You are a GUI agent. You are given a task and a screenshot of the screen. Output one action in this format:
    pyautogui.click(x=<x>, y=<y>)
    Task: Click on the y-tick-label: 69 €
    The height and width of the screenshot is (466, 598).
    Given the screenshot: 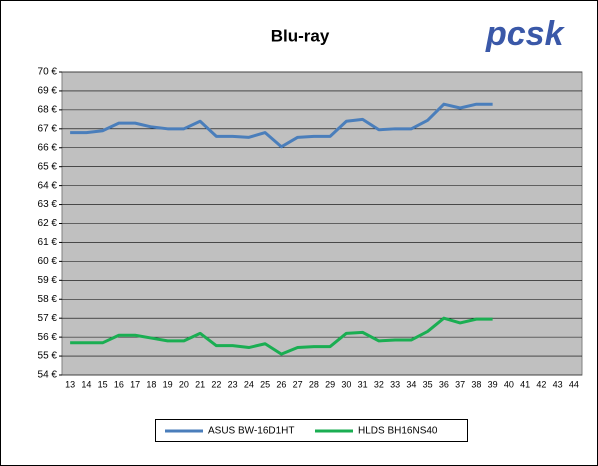 What is the action you would take?
    pyautogui.click(x=48, y=91)
    